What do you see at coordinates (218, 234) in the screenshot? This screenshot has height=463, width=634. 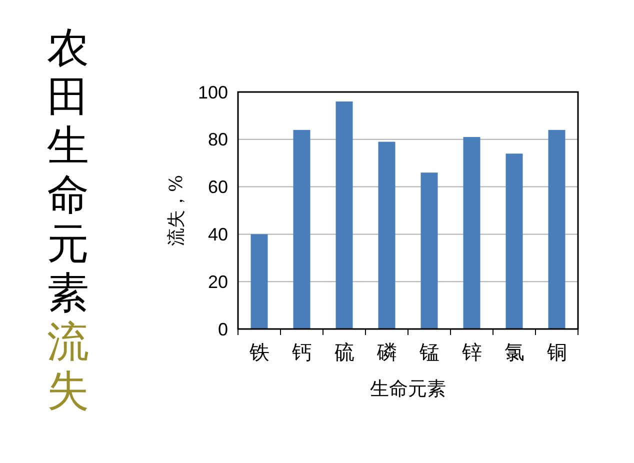 I see `y-tick-label: 40` at bounding box center [218, 234].